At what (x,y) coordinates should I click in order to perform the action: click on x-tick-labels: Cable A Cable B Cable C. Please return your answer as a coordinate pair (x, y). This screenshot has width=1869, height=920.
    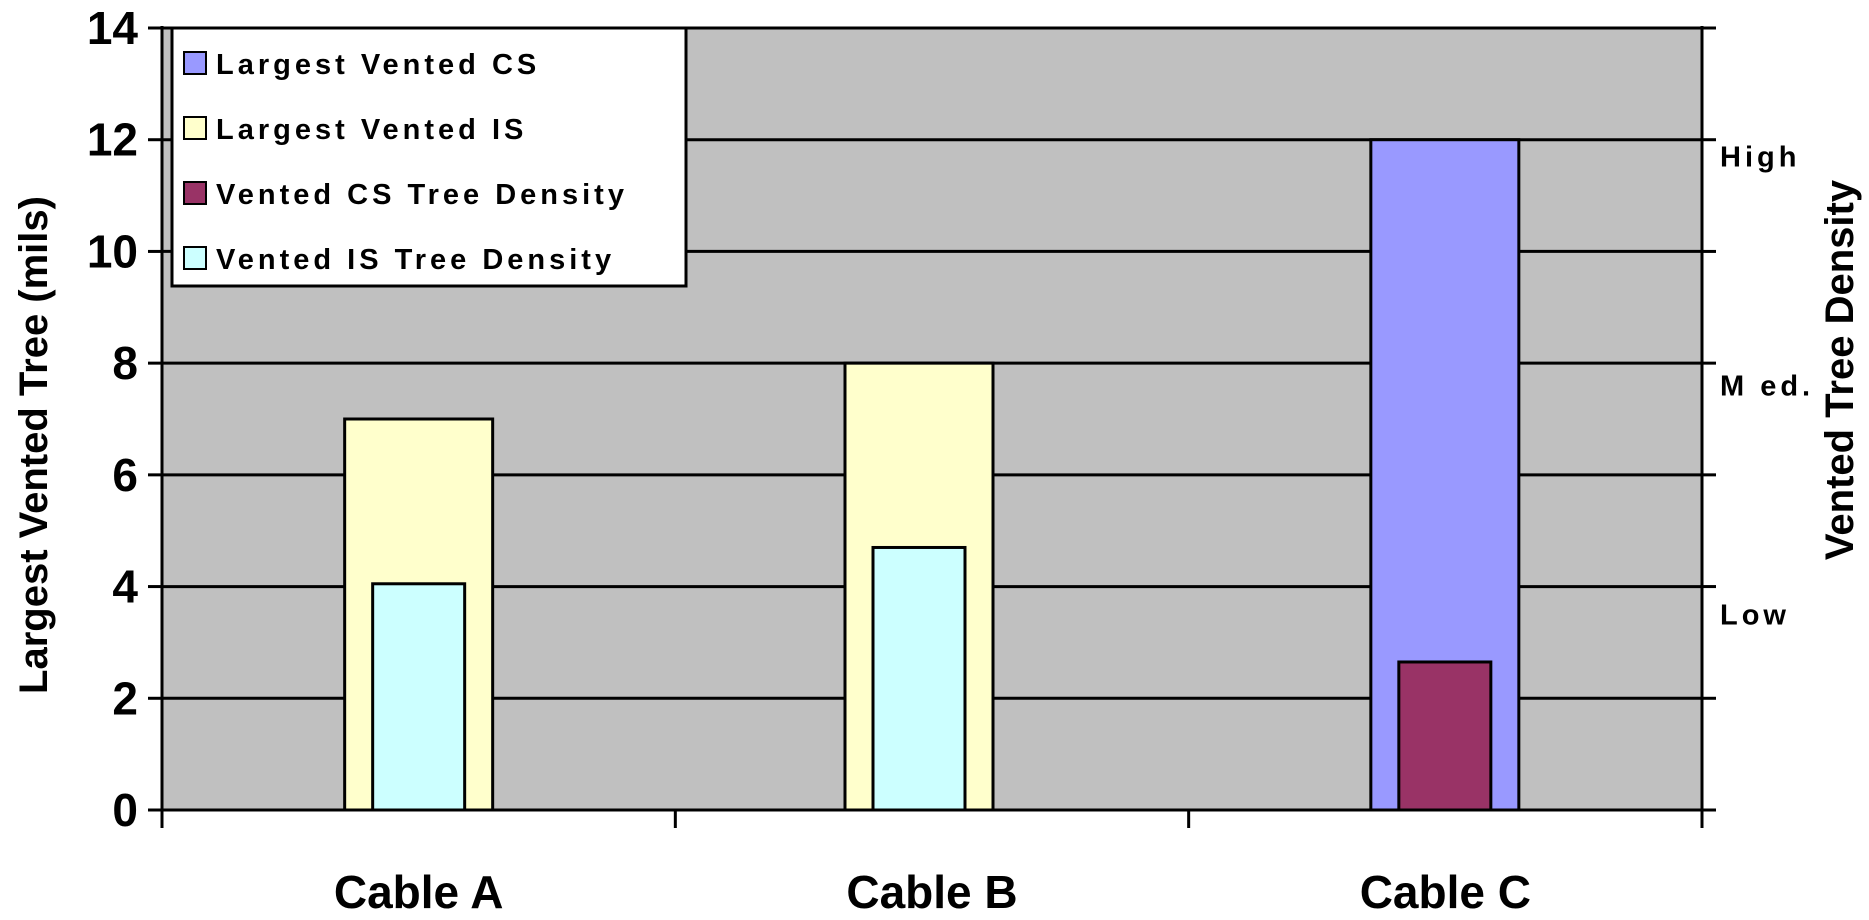
    Looking at the image, I should click on (932, 892).